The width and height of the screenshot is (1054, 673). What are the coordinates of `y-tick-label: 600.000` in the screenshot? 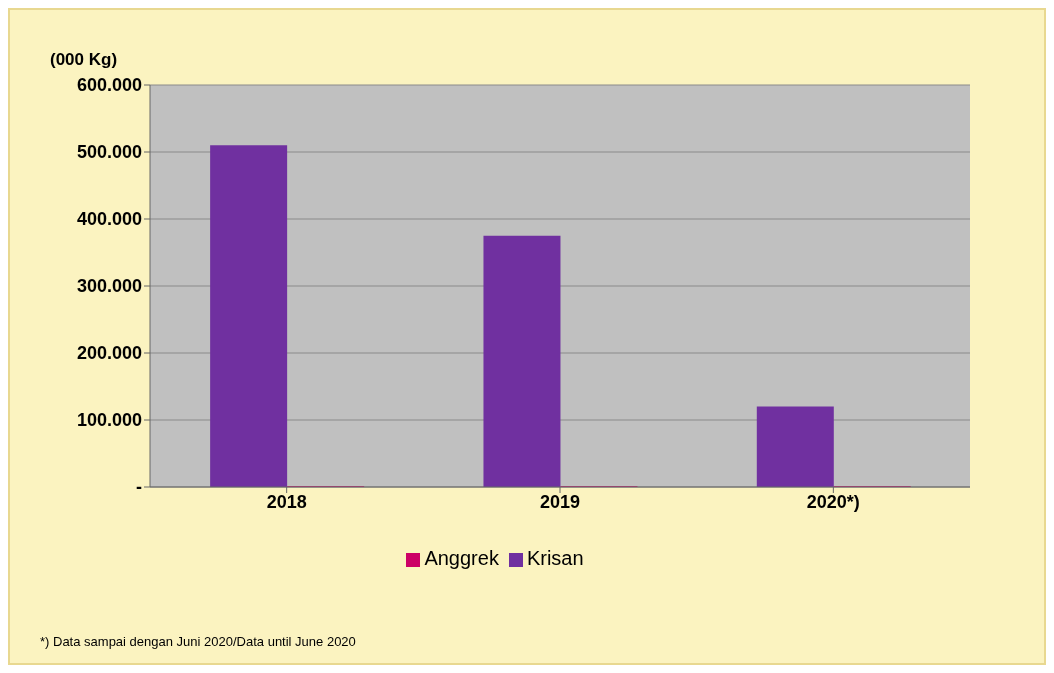 It's located at (109, 85).